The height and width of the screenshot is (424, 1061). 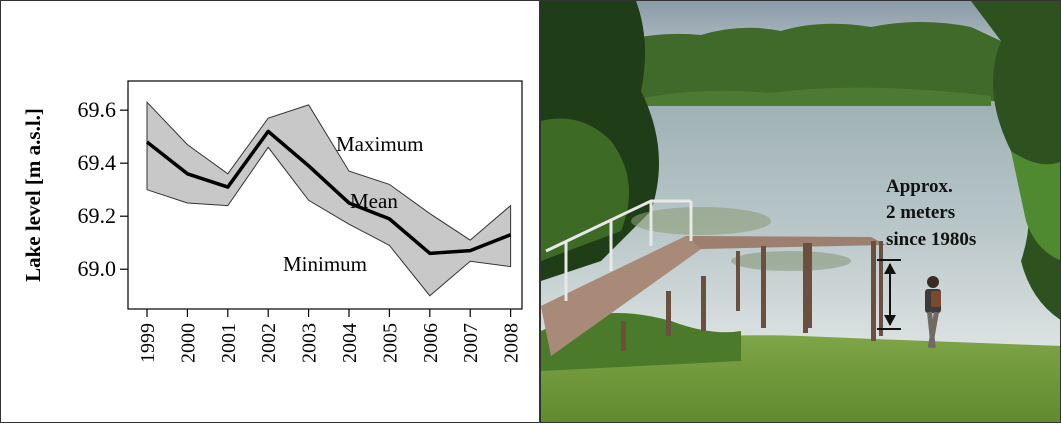 I want to click on x-tick-label-2007: 2007, so click(x=471, y=343).